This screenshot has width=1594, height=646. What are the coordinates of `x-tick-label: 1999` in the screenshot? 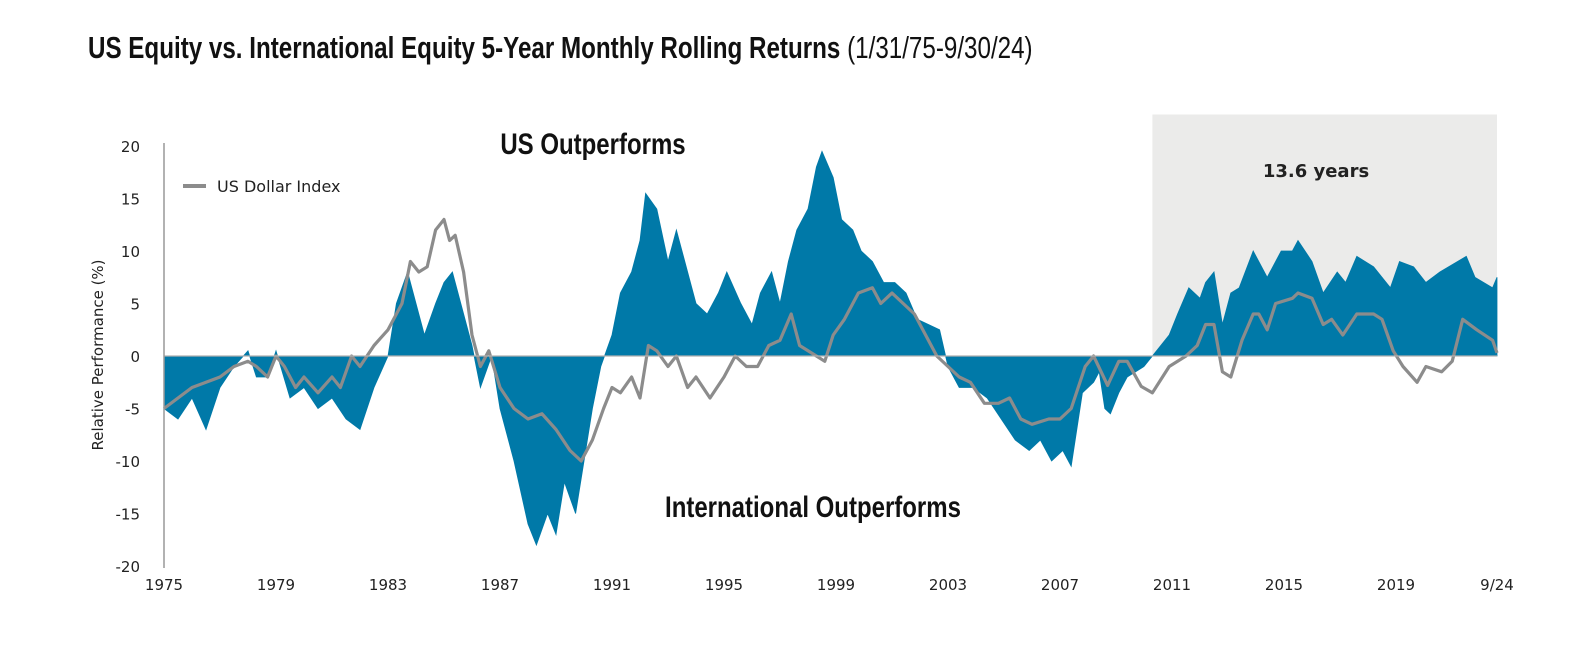 It's located at (836, 585).